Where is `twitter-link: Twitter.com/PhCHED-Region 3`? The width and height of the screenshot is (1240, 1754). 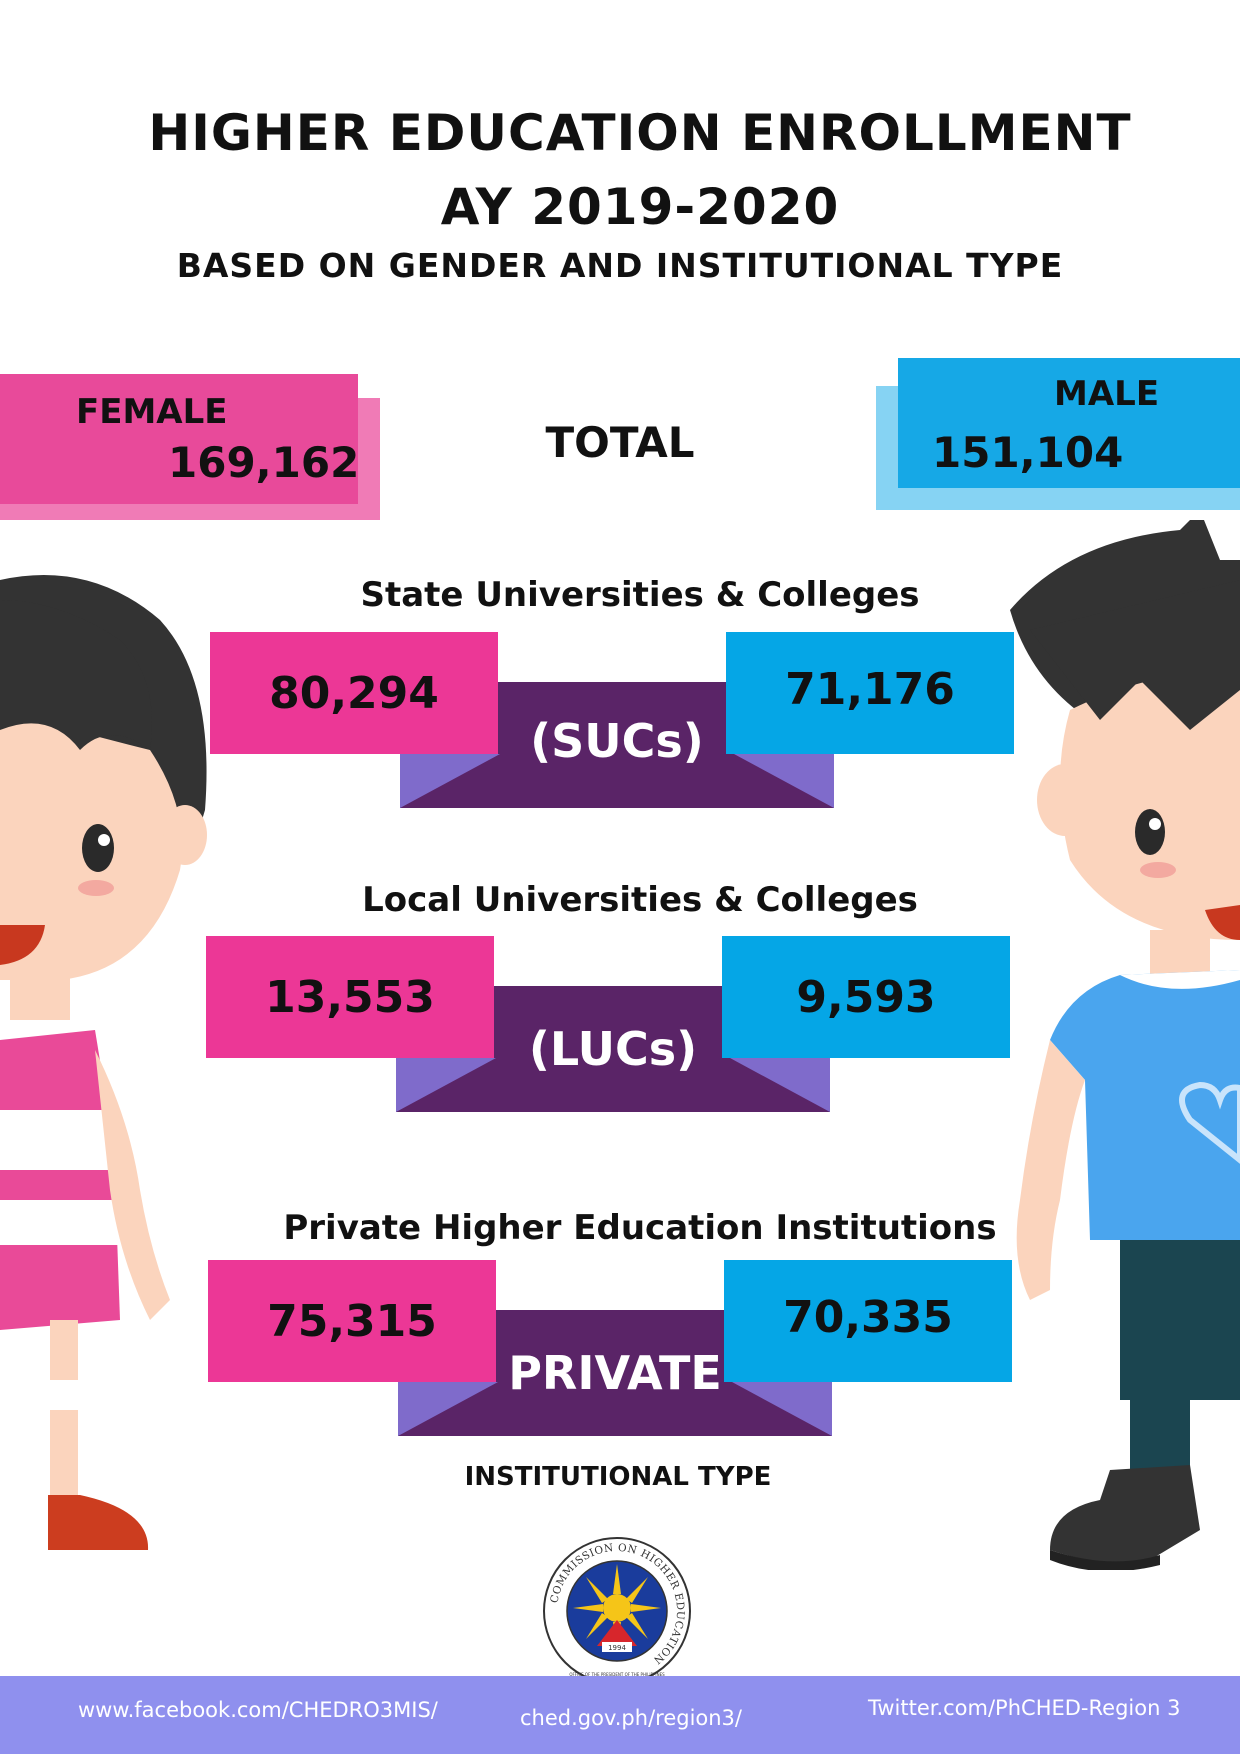 twitter-link: Twitter.com/PhCHED-Region 3 is located at coordinates (1024, 1708).